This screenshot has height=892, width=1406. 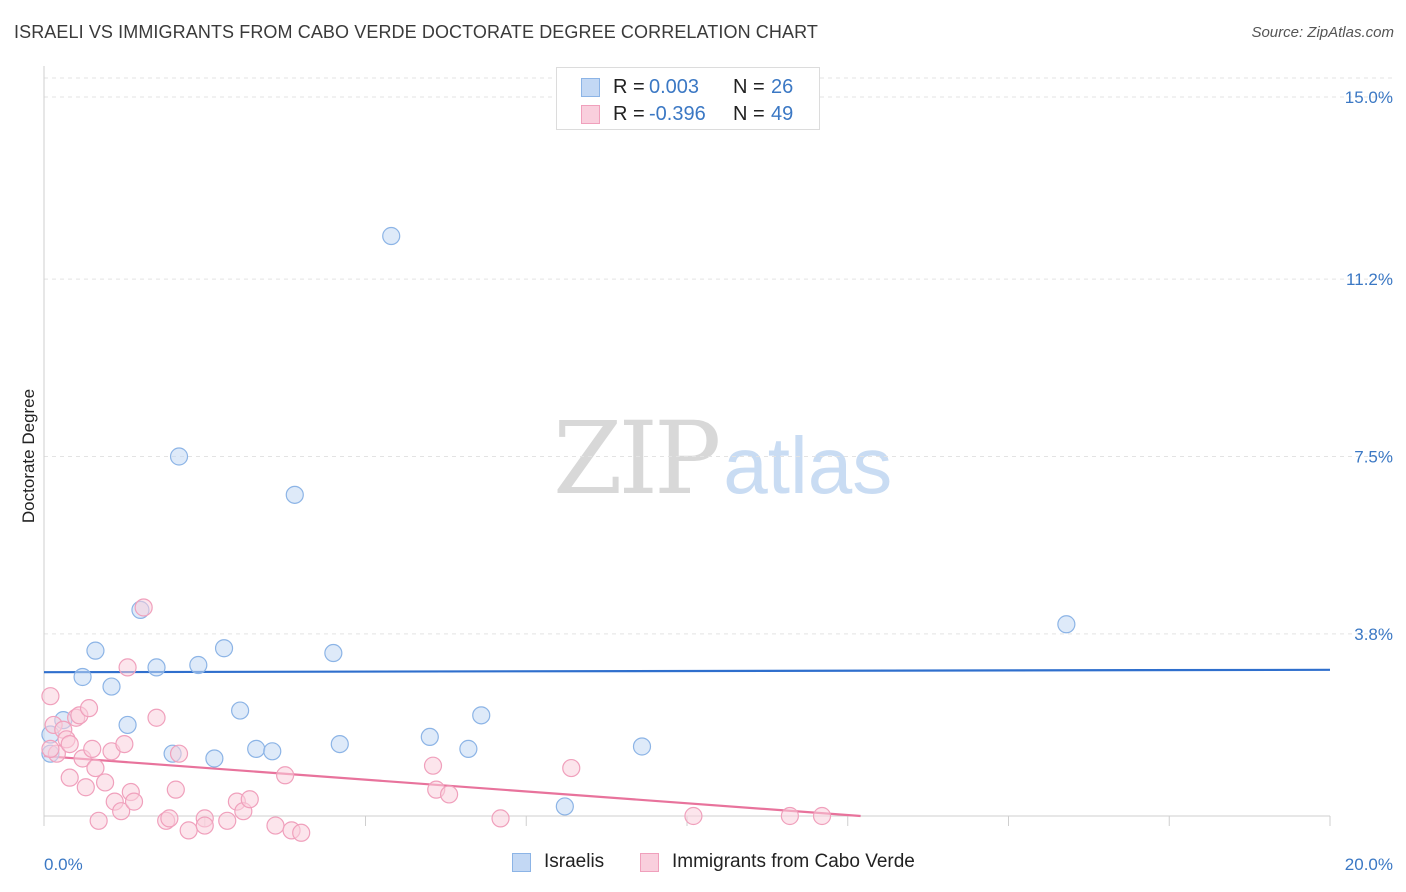 I want to click on x-tick-labels: 0.0% 20.0%, so click(x=718, y=864).